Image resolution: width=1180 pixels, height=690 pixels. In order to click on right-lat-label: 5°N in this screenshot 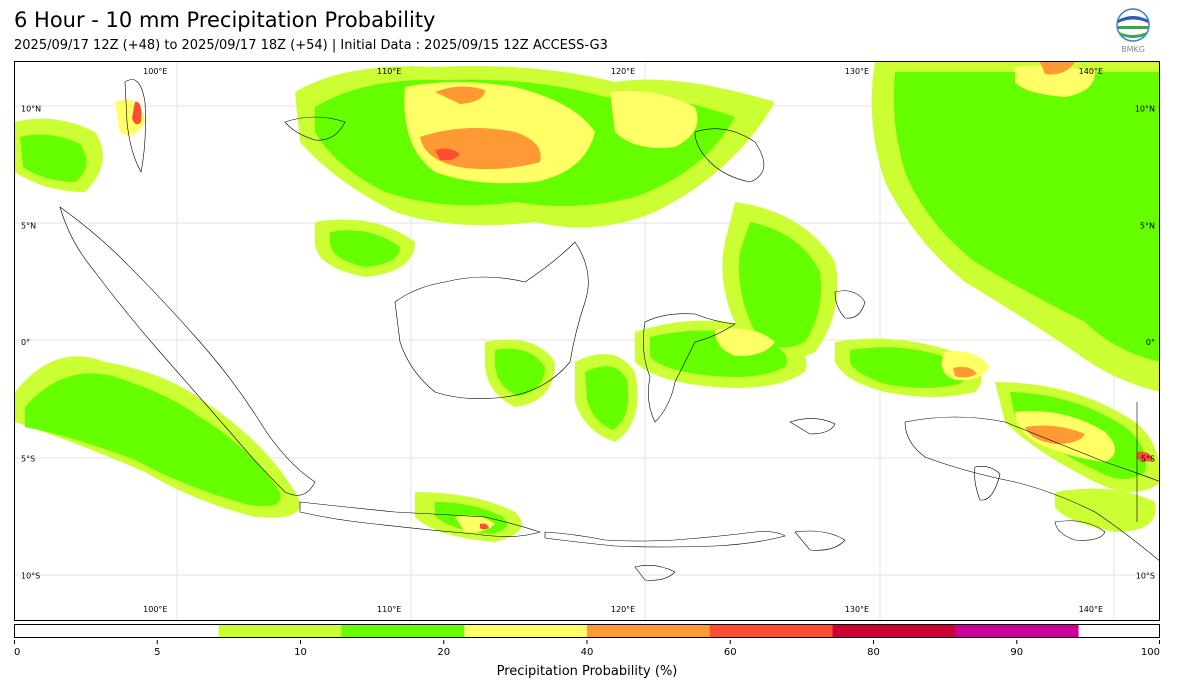, I will do `click(1147, 225)`.